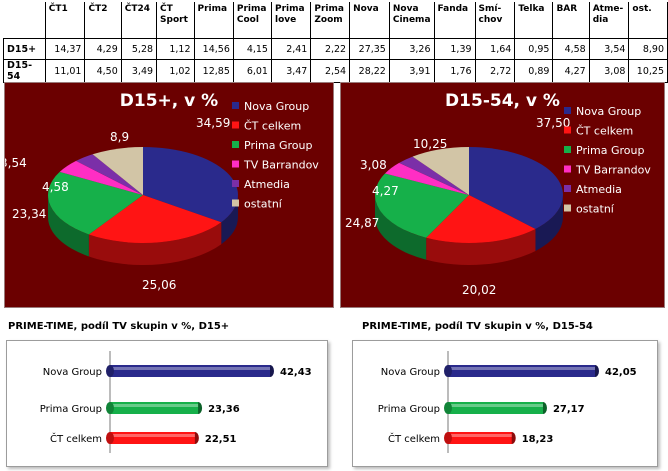  What do you see at coordinates (16, 163) in the screenshot?
I see `pie-data-label: 3,54` at bounding box center [16, 163].